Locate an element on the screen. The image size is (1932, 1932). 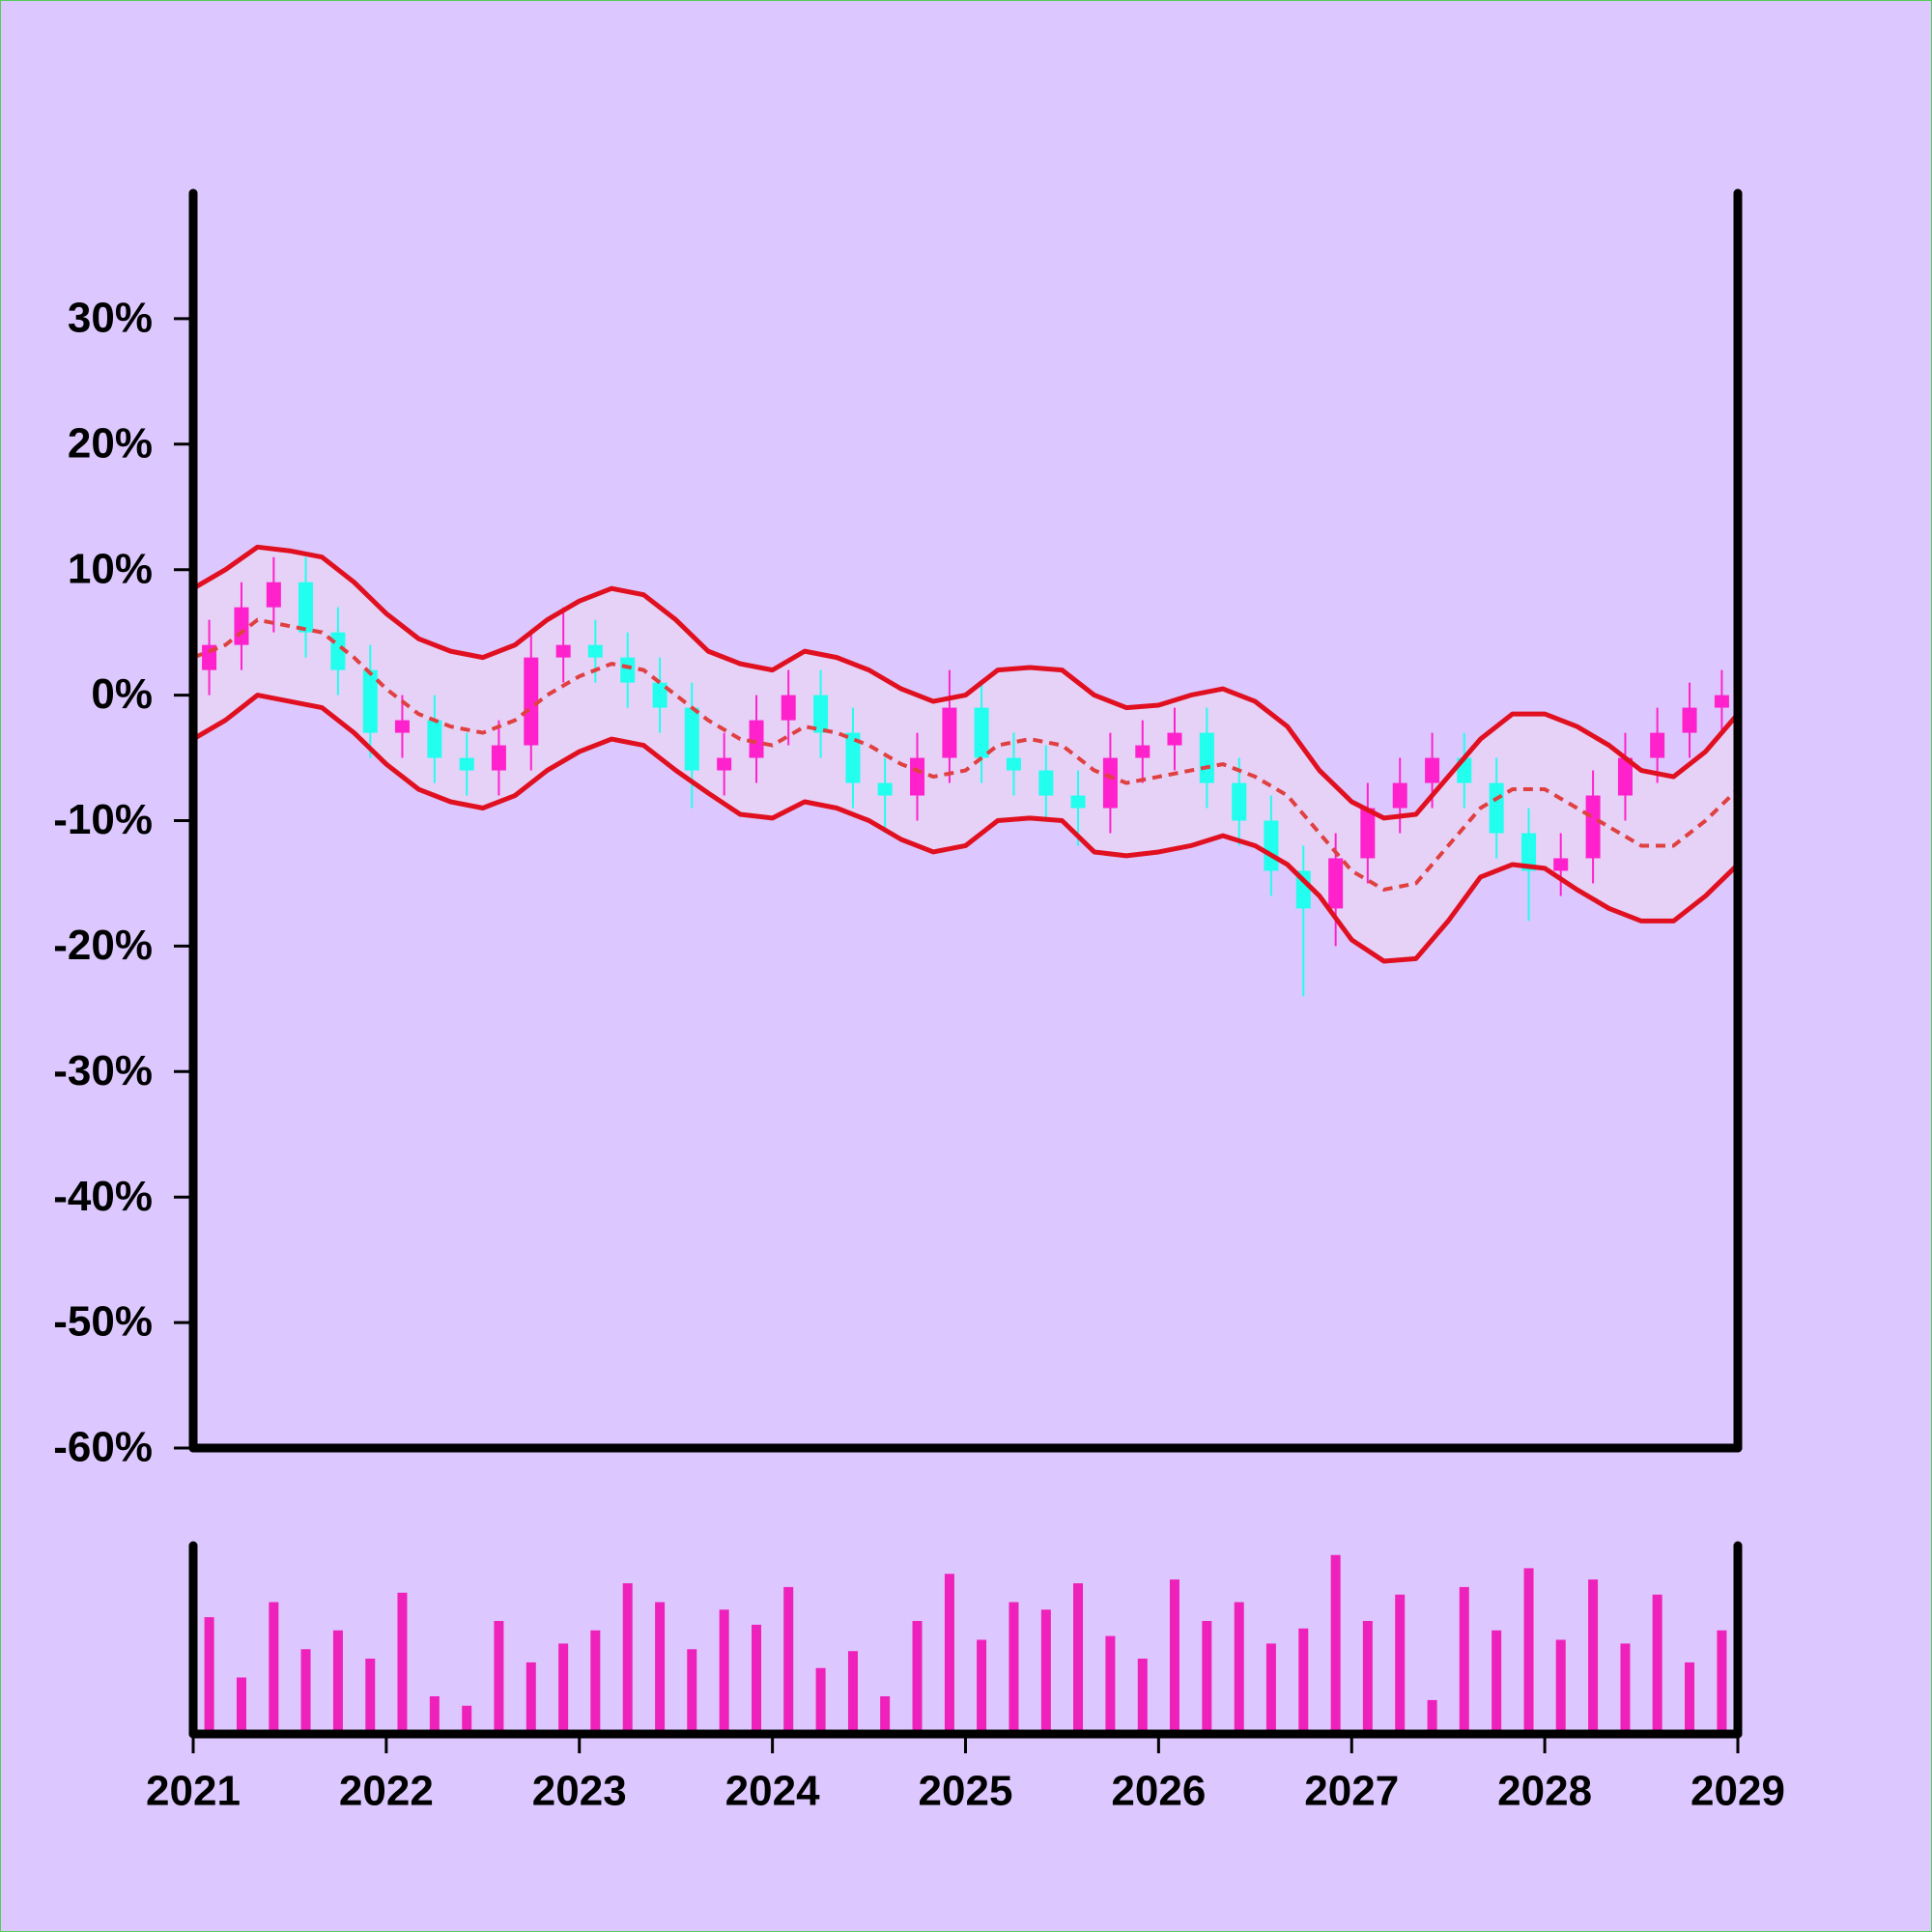
middle-band-line is located at coordinates (966, 754).